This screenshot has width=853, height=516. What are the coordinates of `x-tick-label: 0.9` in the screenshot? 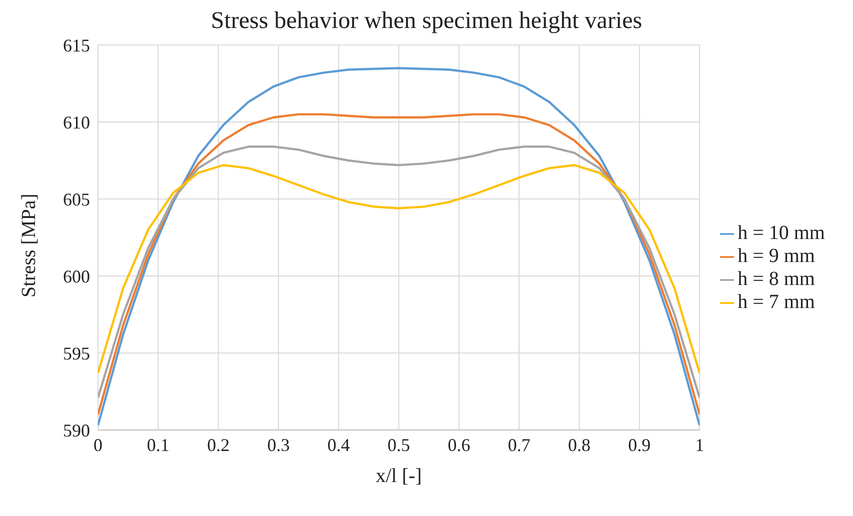 It's located at (639, 444).